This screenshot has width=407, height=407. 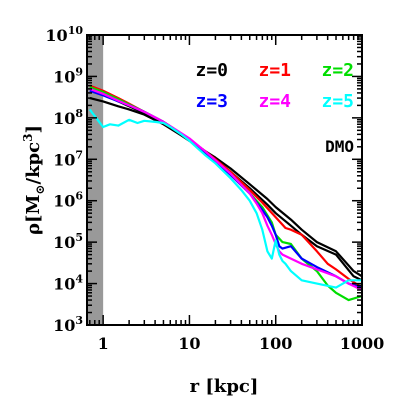 I want to click on y-tick-label: 10⁸, so click(x=68, y=117).